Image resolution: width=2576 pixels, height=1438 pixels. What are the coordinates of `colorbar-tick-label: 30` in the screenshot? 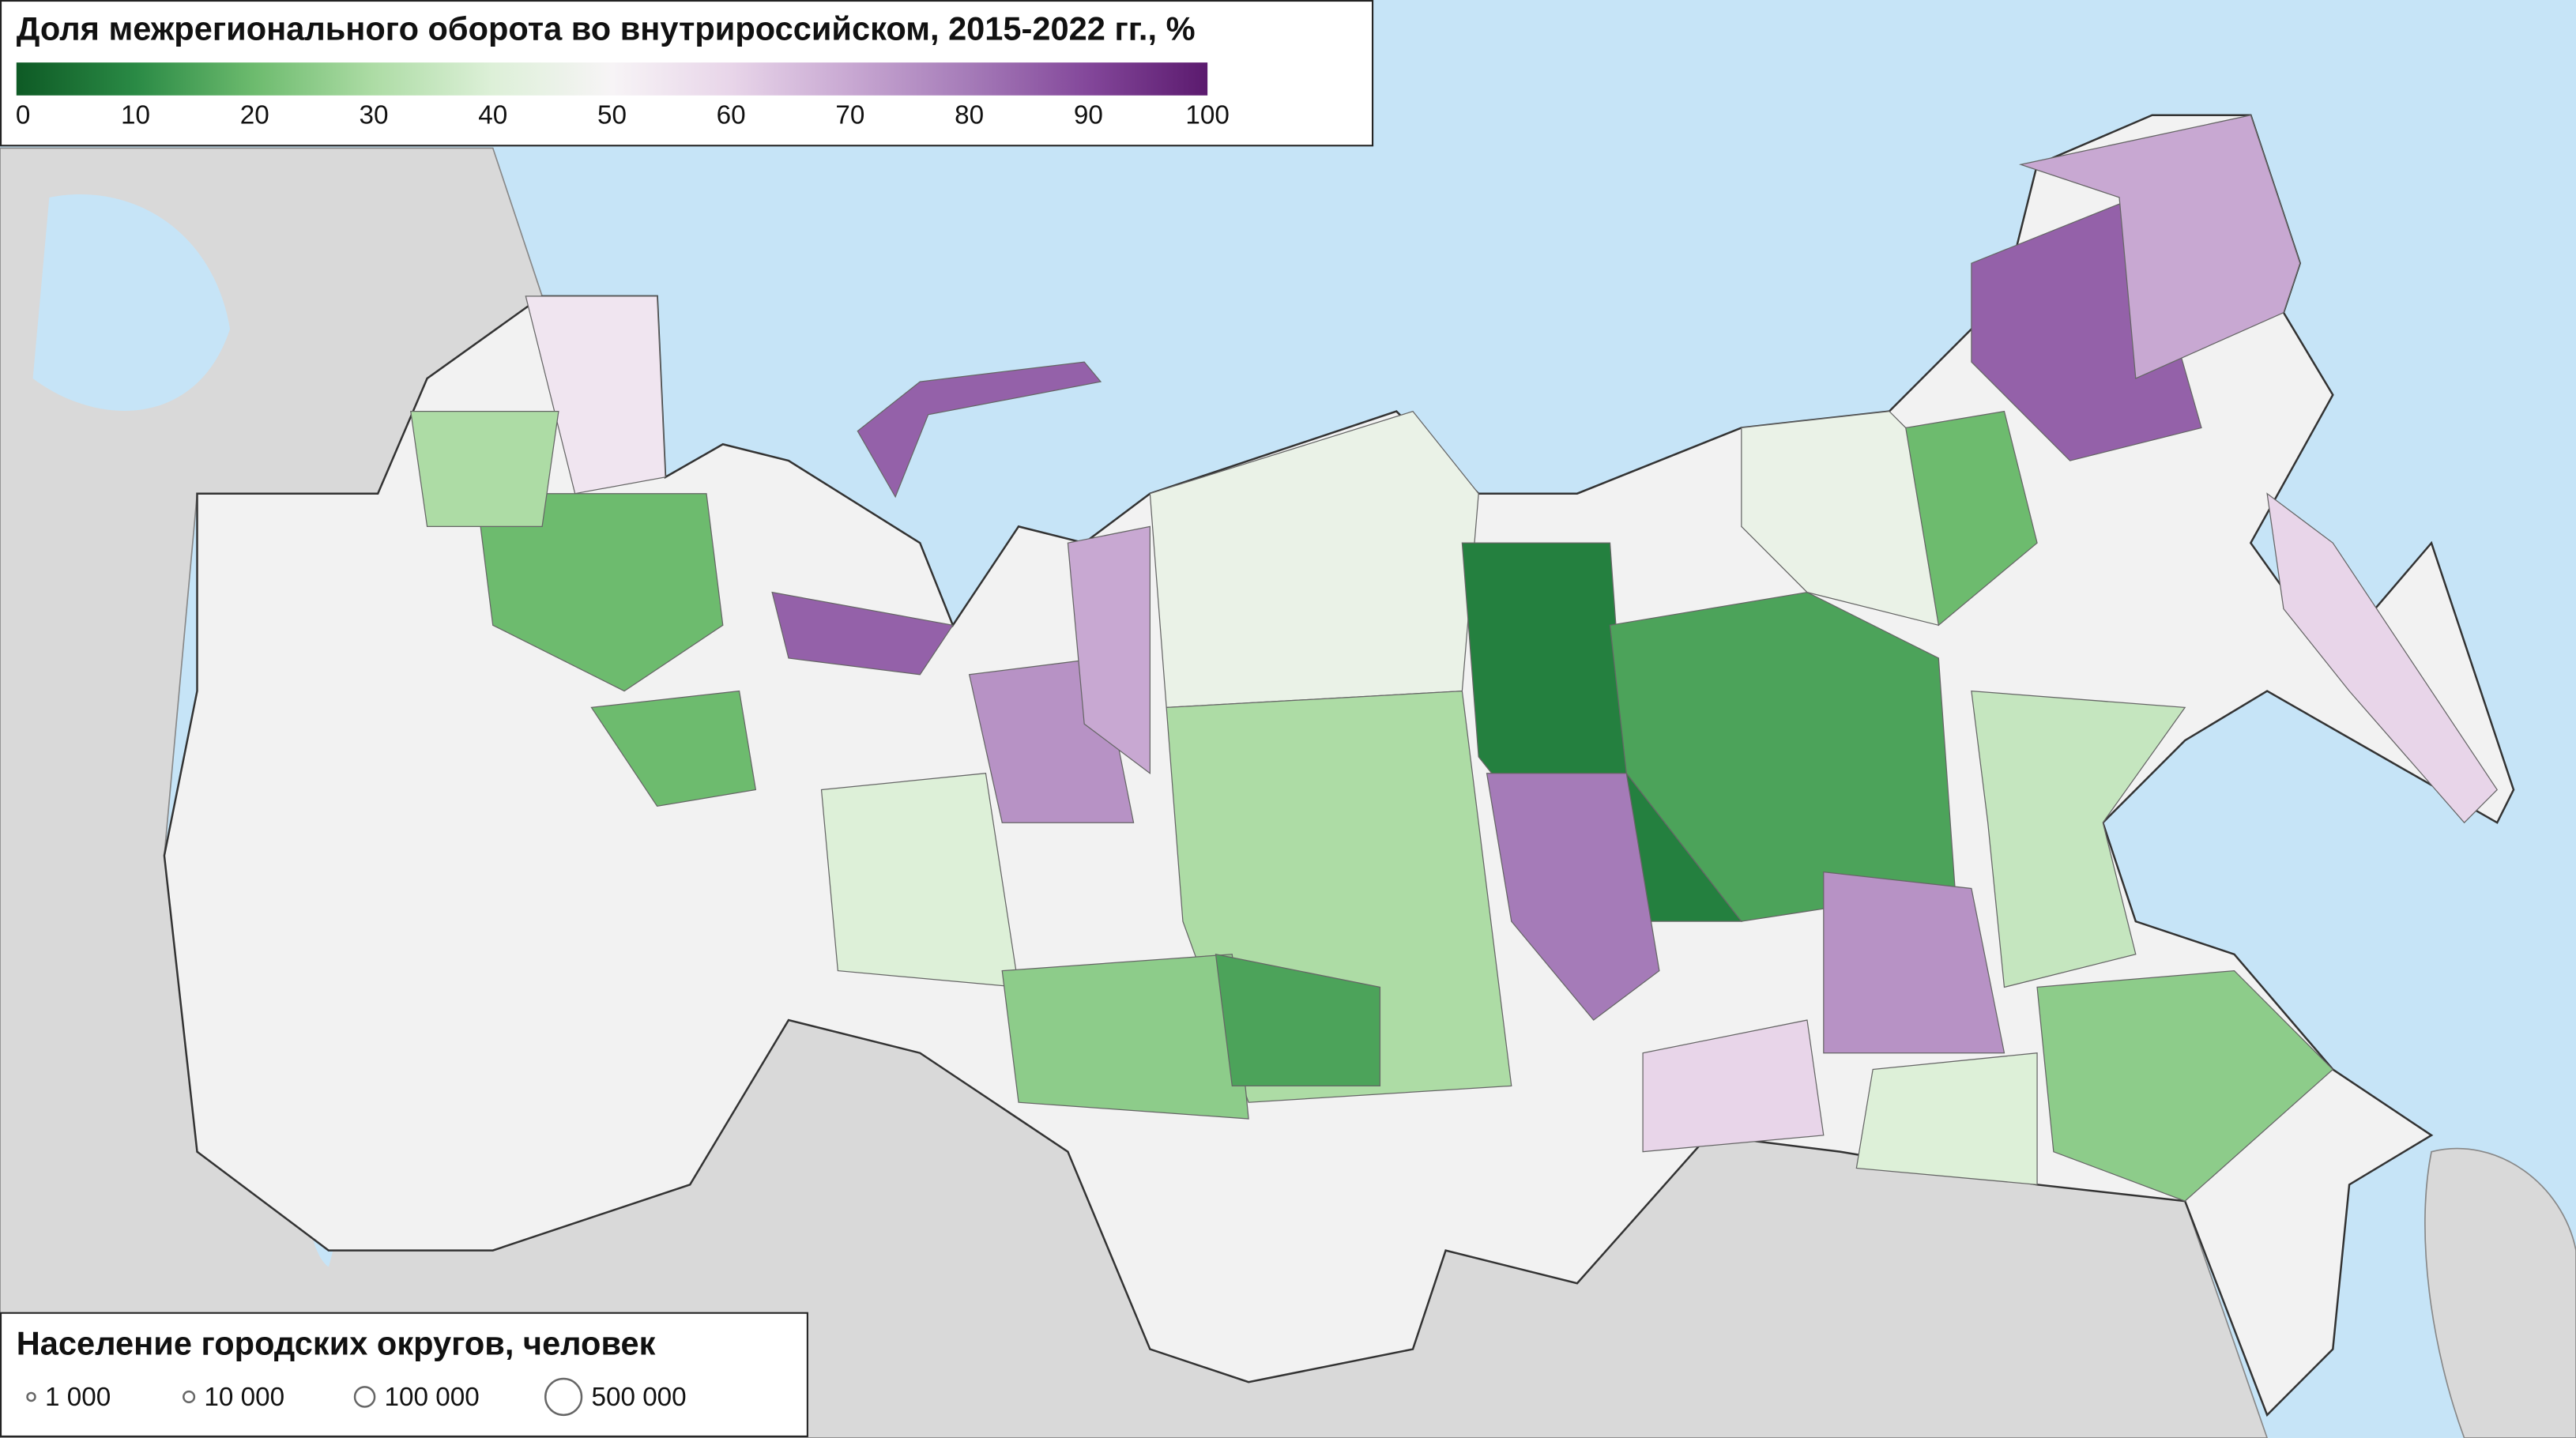 It's located at (373, 115).